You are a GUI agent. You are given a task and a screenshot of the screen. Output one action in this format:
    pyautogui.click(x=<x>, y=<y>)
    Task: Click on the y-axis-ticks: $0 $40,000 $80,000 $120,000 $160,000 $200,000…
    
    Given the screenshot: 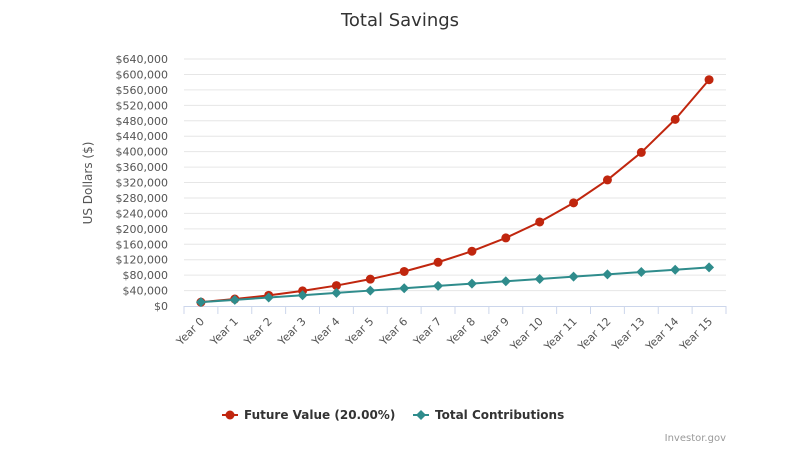 What is the action you would take?
    pyautogui.click(x=142, y=183)
    